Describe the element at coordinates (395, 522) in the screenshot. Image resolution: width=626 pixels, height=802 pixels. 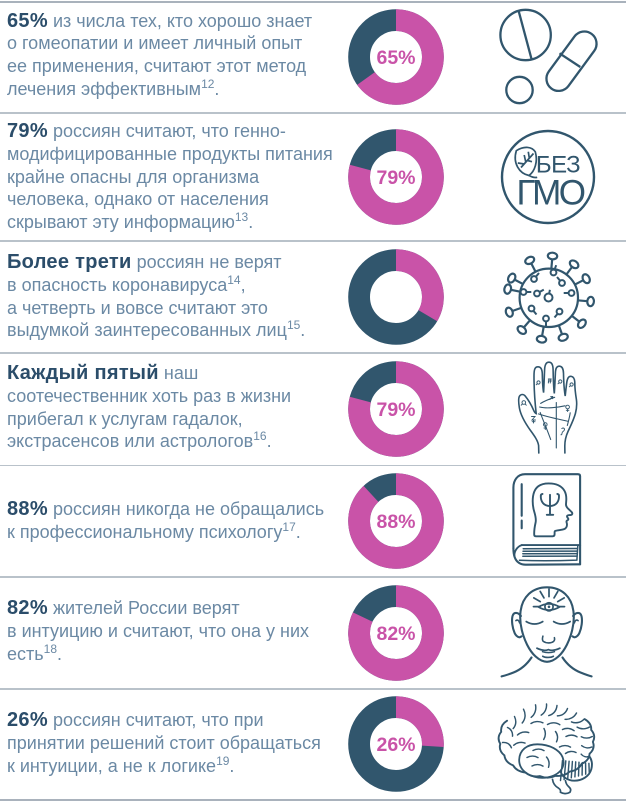
I see `svg-text: 88%` at that location.